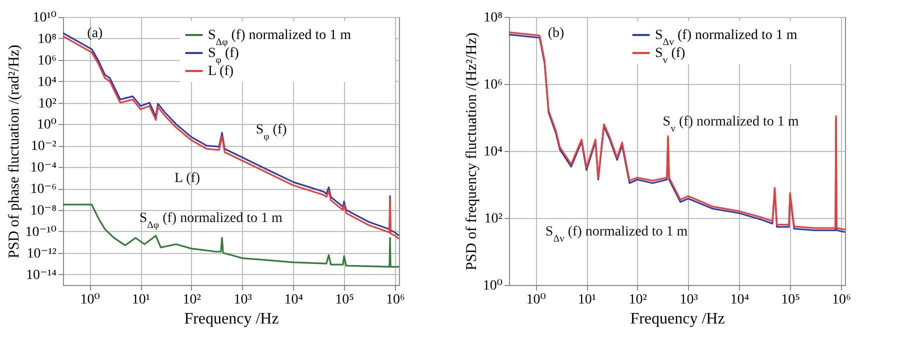 Image resolution: width=917 pixels, height=341 pixels. I want to click on annotation: (a), so click(95, 34).